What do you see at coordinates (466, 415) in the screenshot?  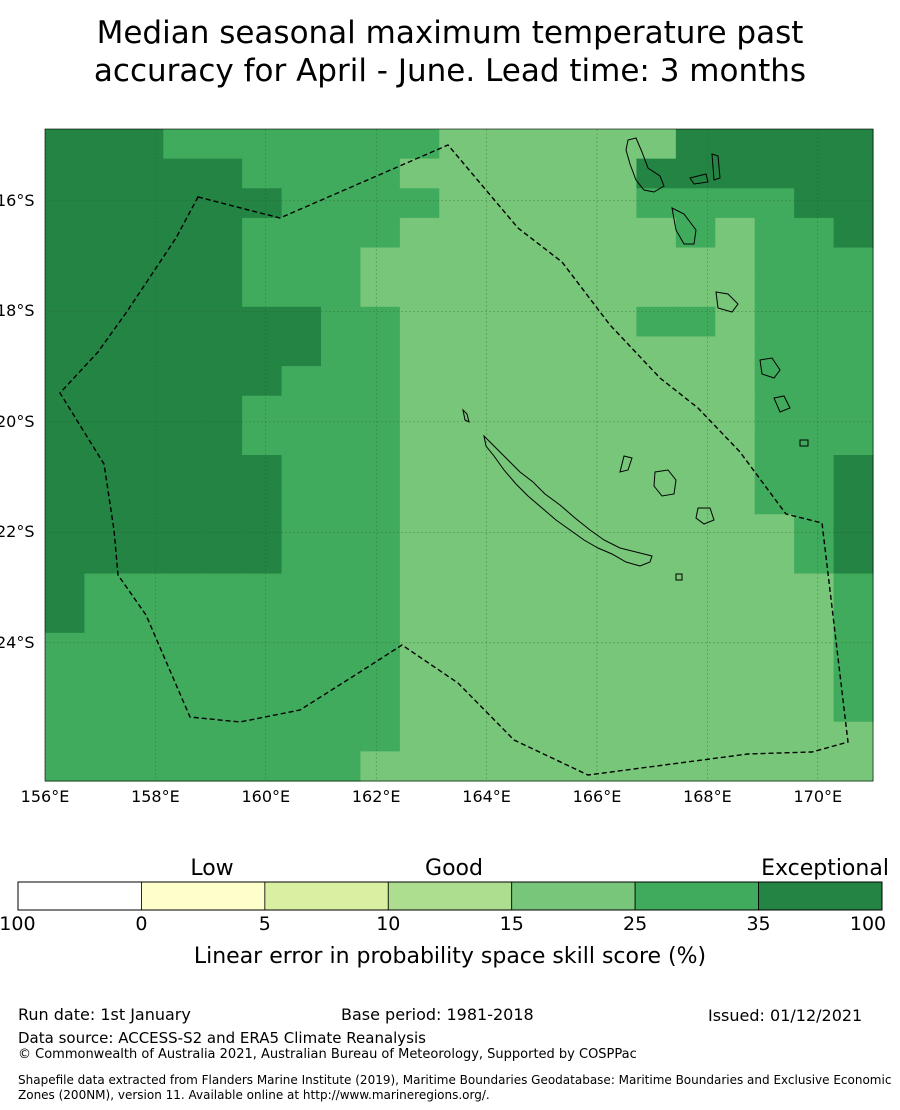 I see `chesterfield-outline` at bounding box center [466, 415].